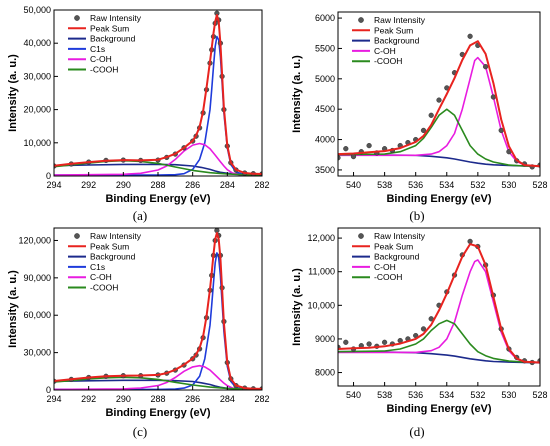 The image size is (550, 446). I want to click on y-tick-label: 120,000, so click(34, 240).